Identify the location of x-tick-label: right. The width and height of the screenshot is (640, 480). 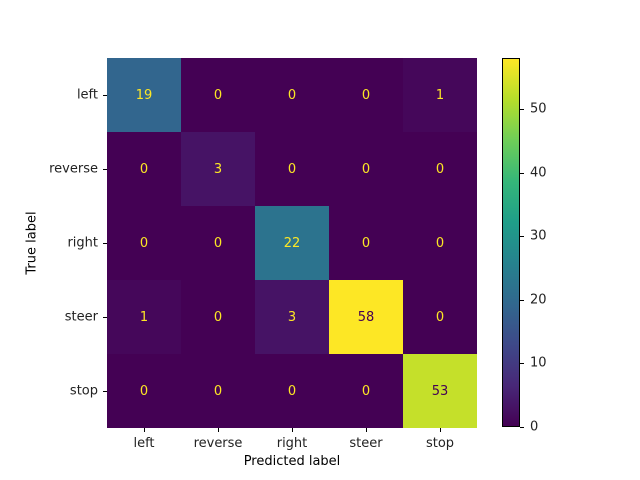
(292, 443).